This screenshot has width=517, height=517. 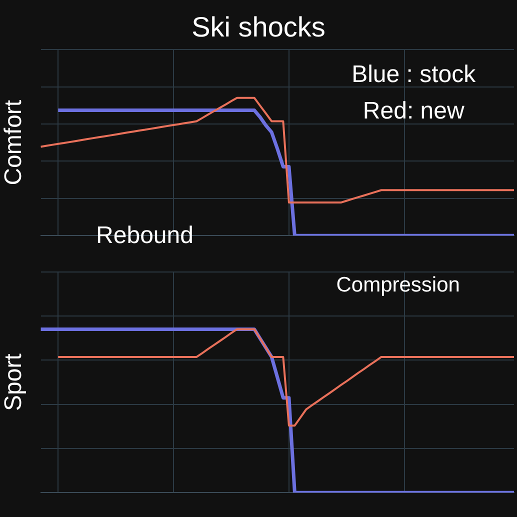 I want to click on text: Compression, so click(x=398, y=284).